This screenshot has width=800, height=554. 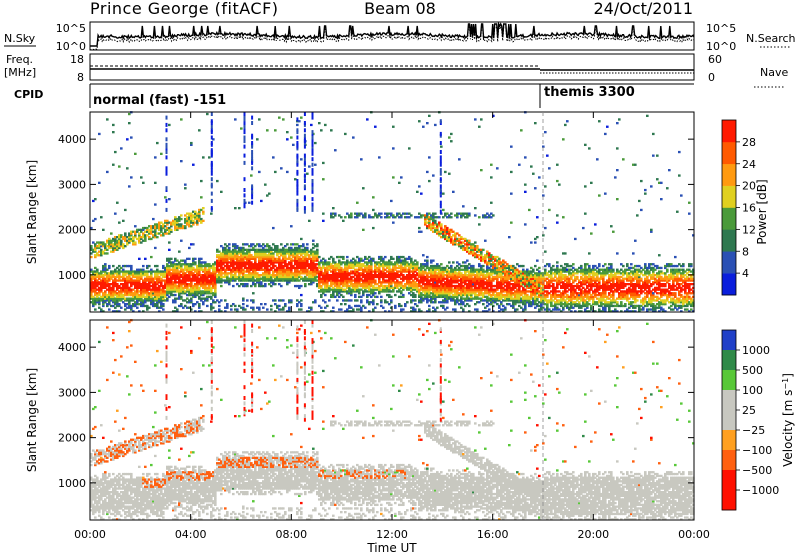 I want to click on freq-unit: [MHz], so click(x=20, y=72).